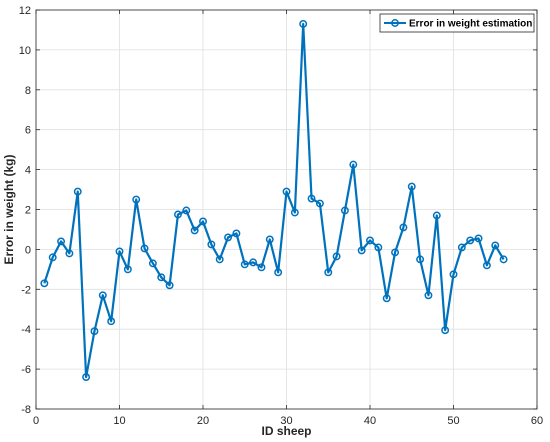  Describe the element at coordinates (28, 171) in the screenshot. I see `y-tick-label: 4` at that location.